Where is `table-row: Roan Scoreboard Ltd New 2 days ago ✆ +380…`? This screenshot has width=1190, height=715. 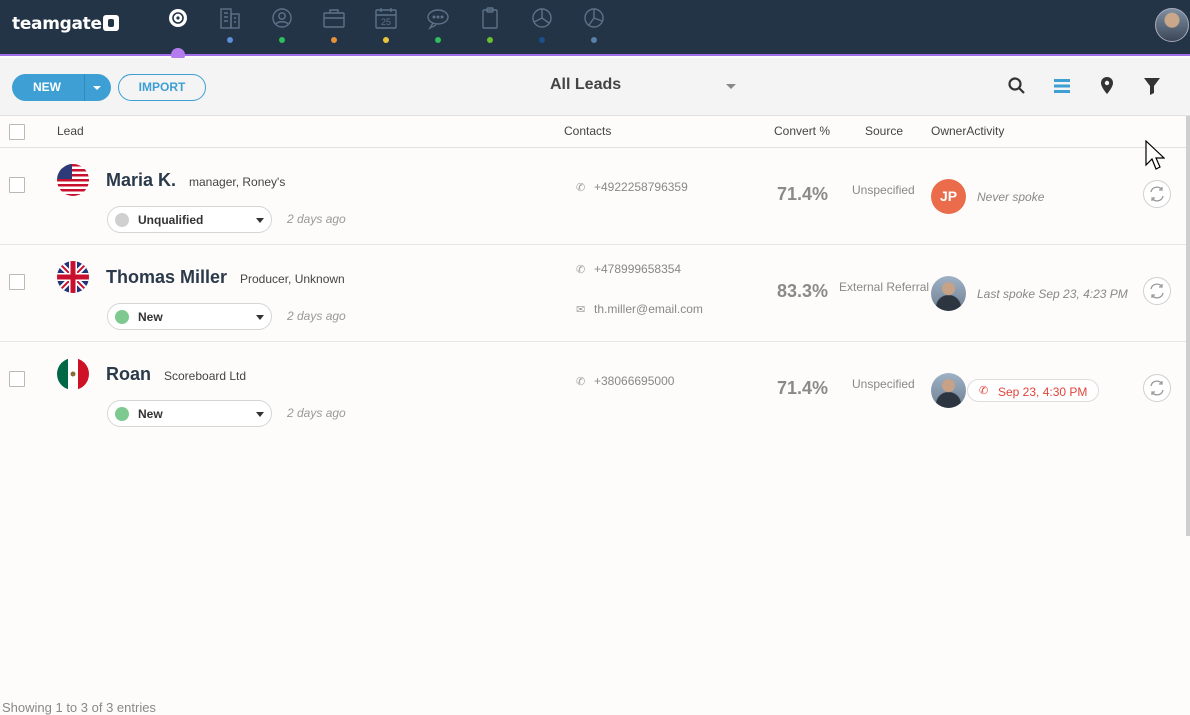 table-row: Roan Scoreboard Ltd New 2 days ago ✆ +380… is located at coordinates (595, 390).